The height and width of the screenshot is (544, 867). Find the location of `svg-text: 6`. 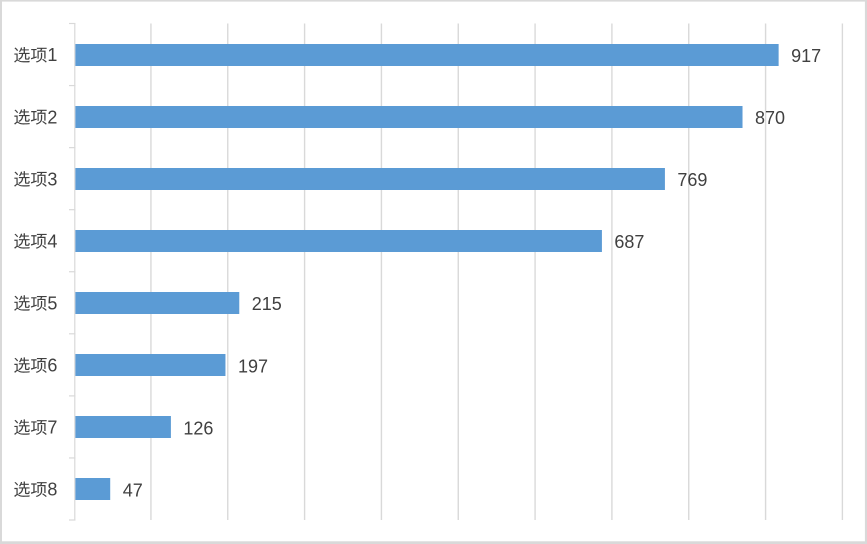

svg-text: 6 is located at coordinates (52, 366).